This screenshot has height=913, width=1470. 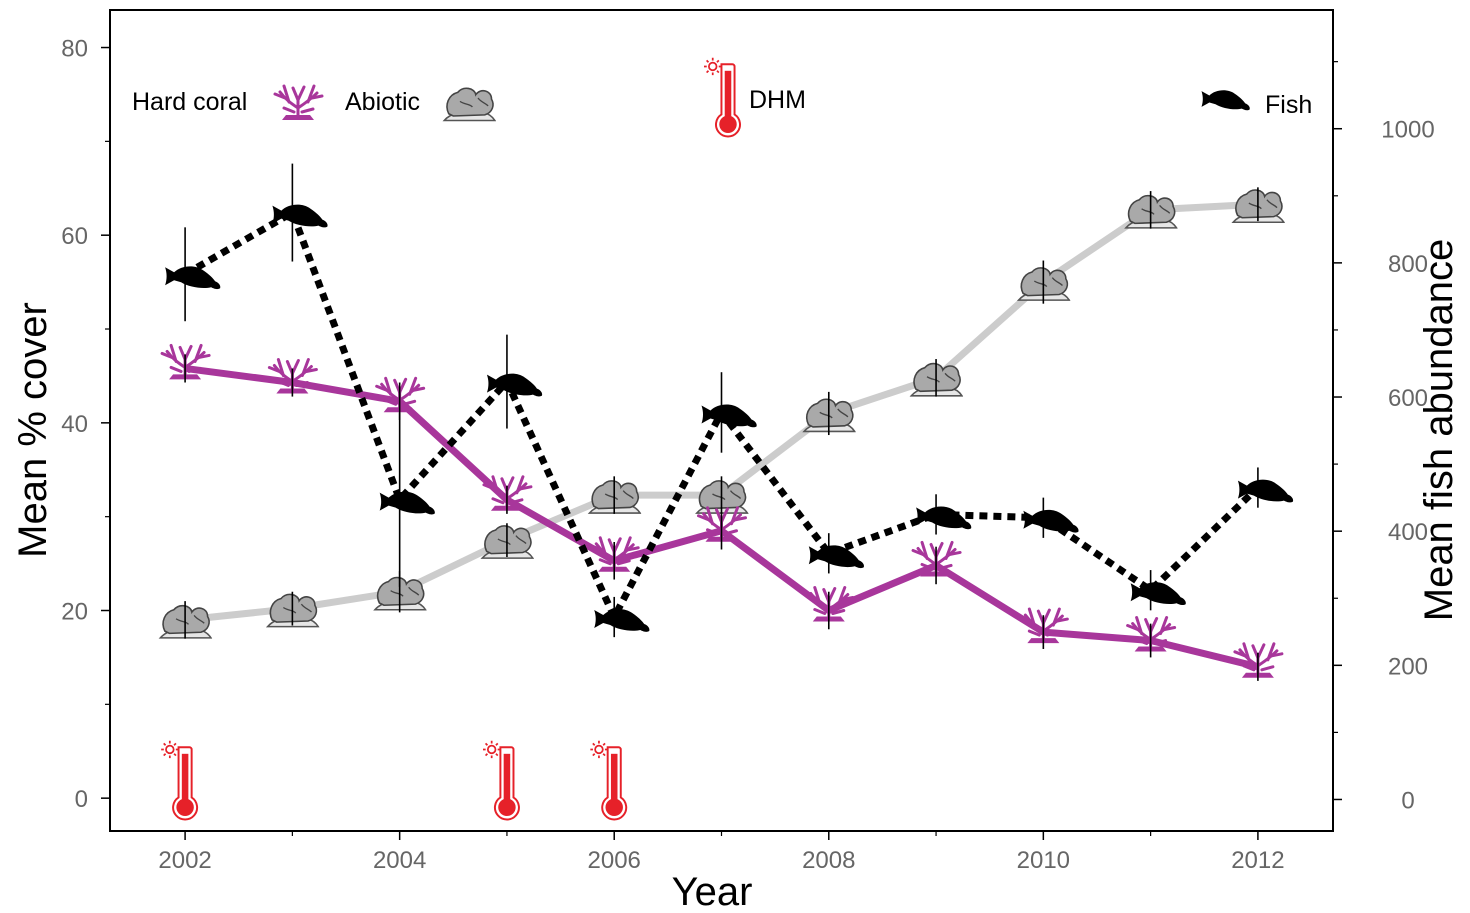 I want to click on y-tick-label: 20, so click(x=74, y=612).